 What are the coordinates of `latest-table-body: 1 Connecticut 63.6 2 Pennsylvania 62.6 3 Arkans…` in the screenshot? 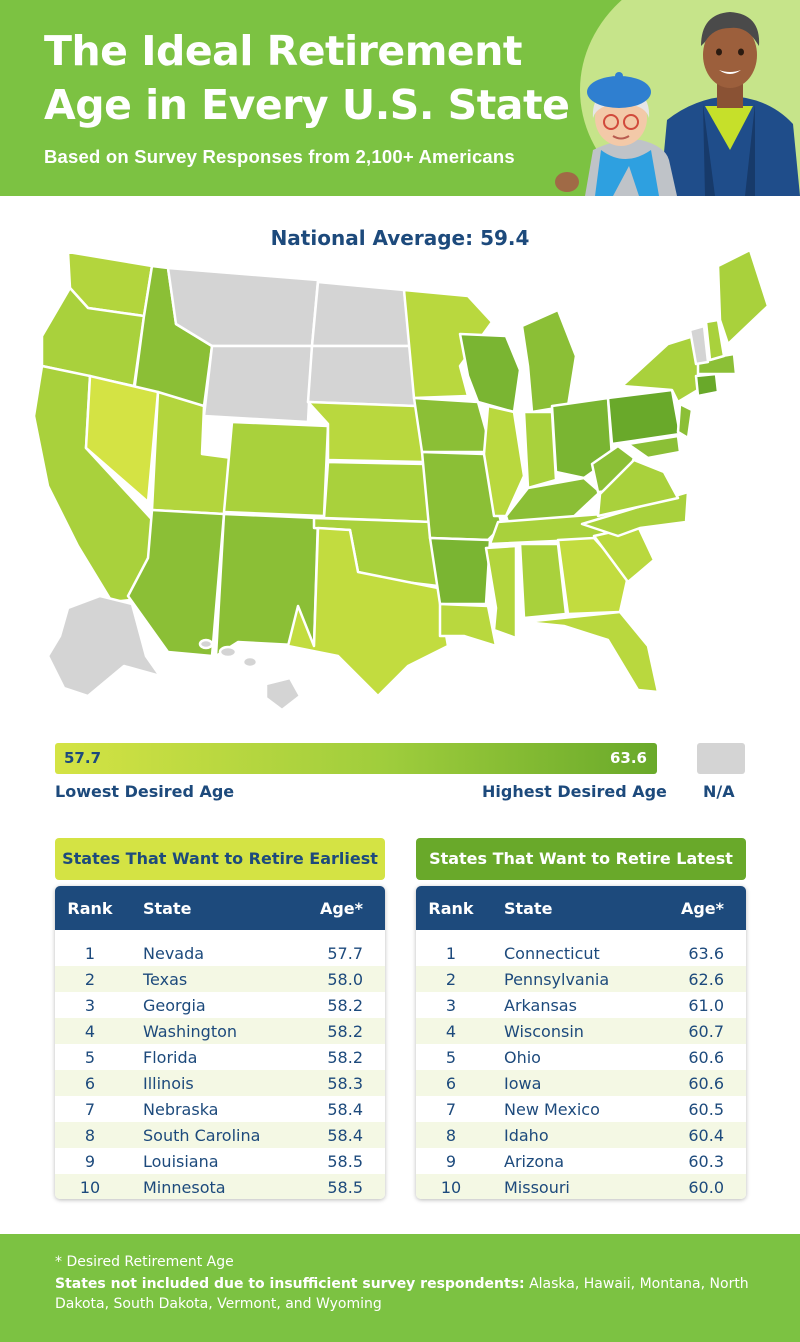 It's located at (581, 1064).